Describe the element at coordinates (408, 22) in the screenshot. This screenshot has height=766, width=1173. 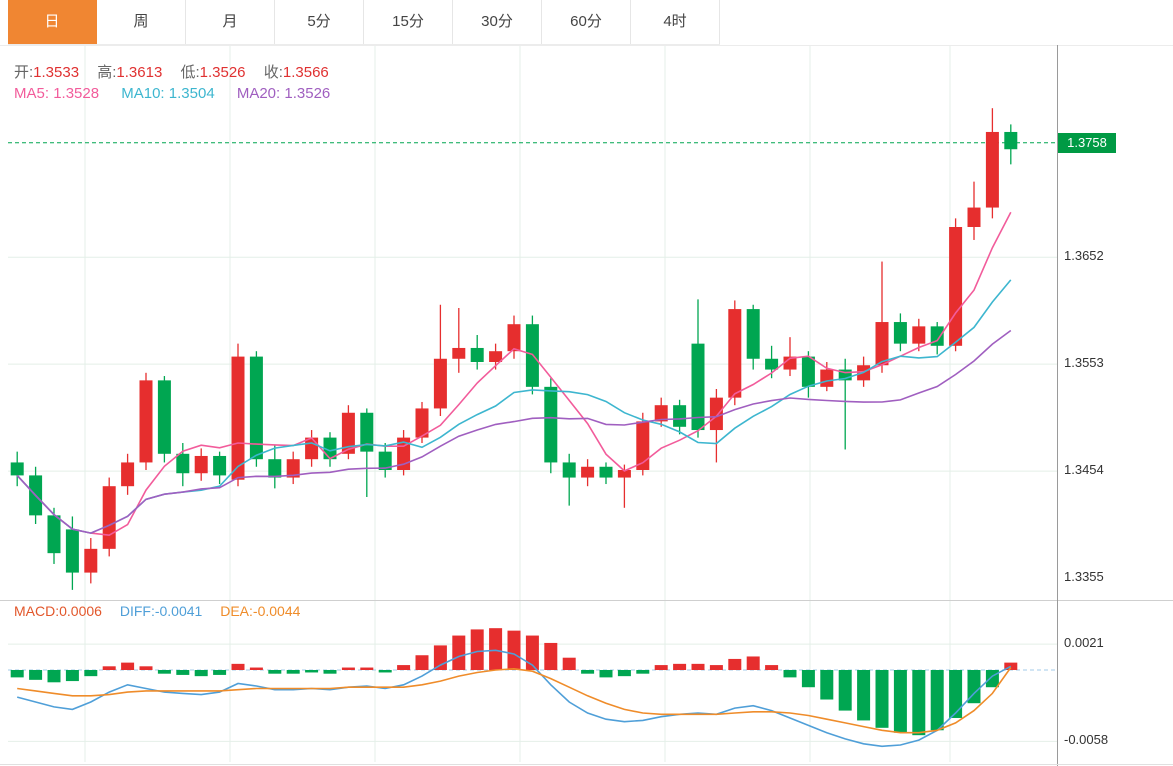
I see `tab-15min: 15分` at that location.